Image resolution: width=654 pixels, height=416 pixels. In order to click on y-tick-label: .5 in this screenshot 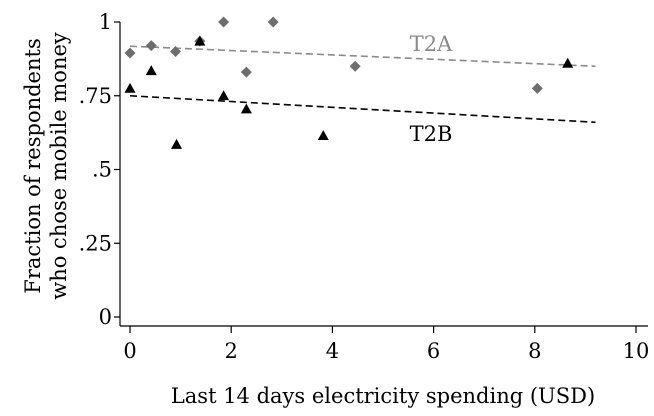, I will do `click(102, 170)`.